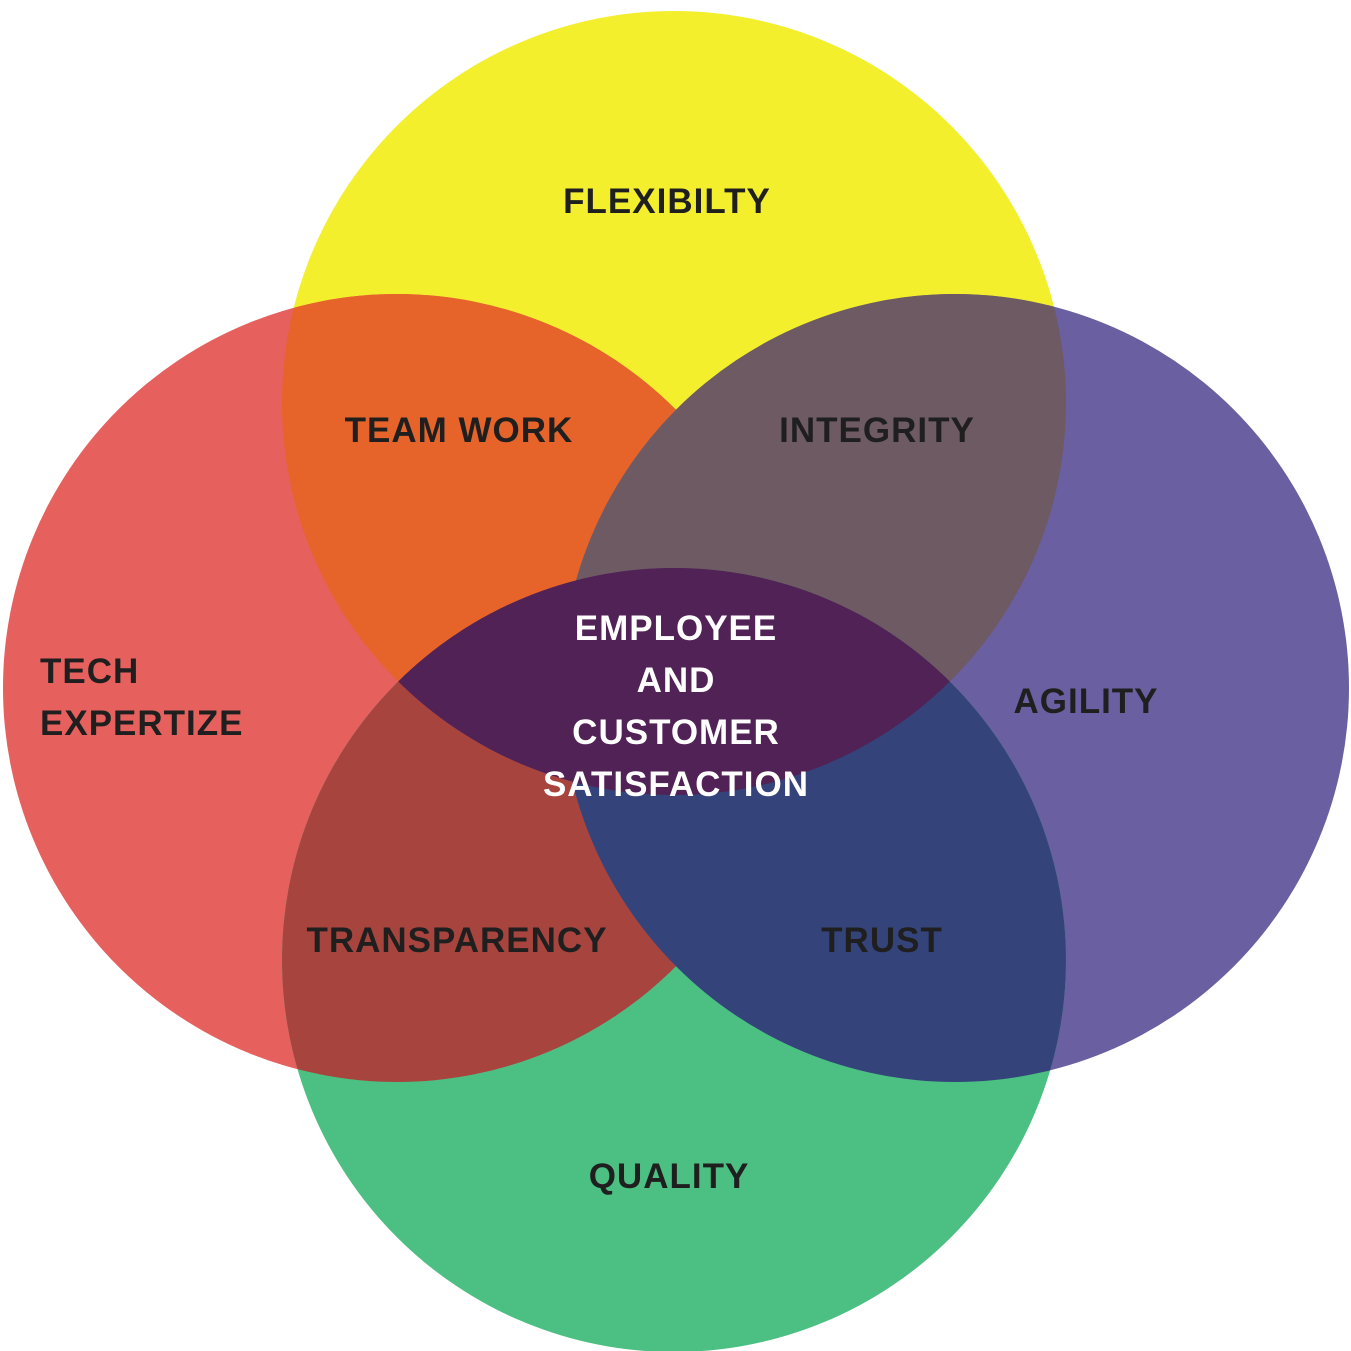  I want to click on label-tech: TECH, so click(89, 671).